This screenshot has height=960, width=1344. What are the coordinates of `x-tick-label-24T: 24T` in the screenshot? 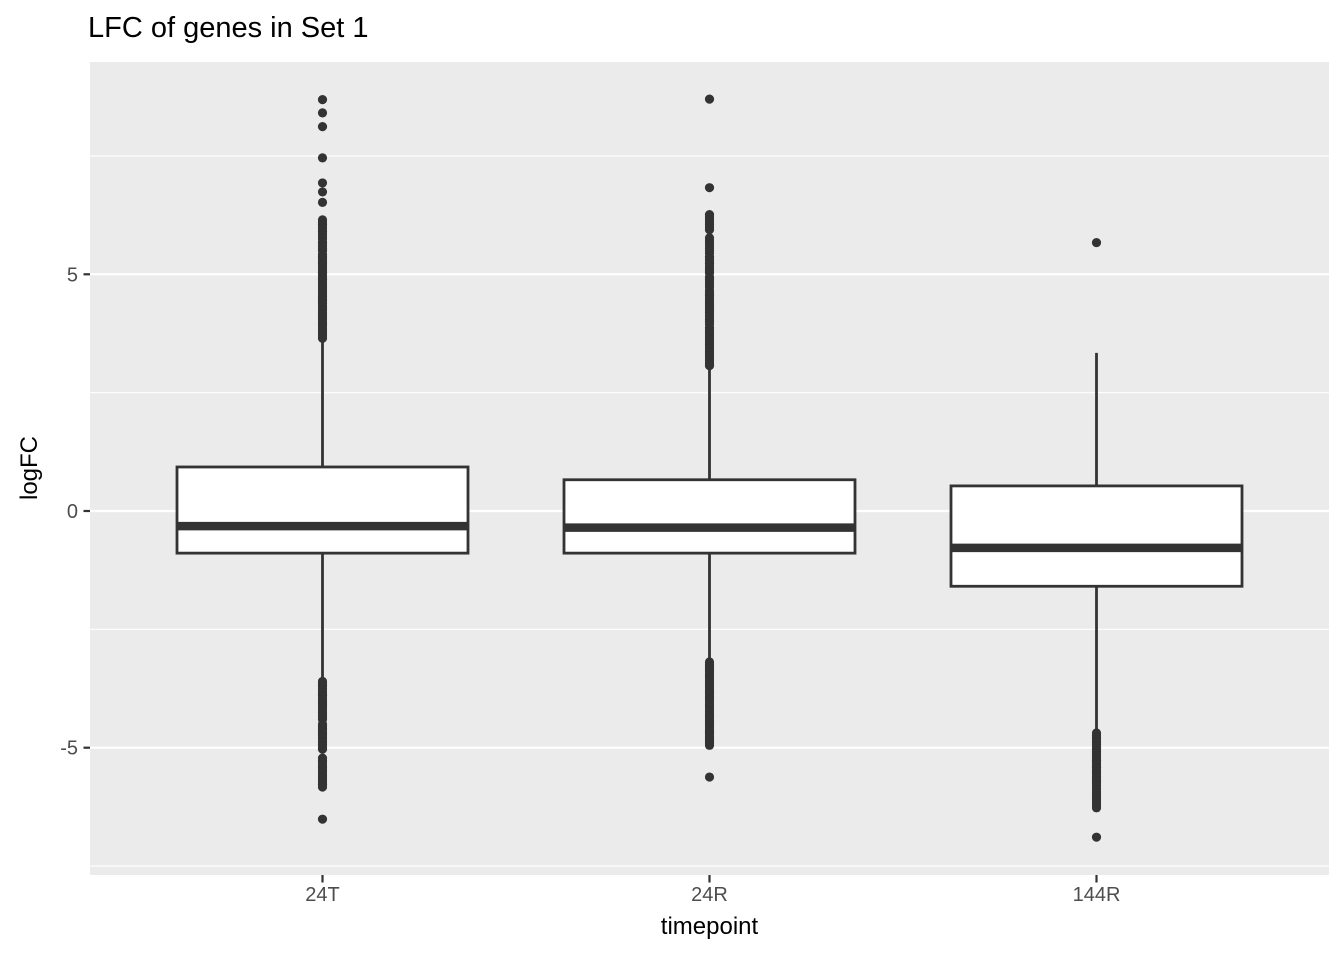 It's located at (322, 895).